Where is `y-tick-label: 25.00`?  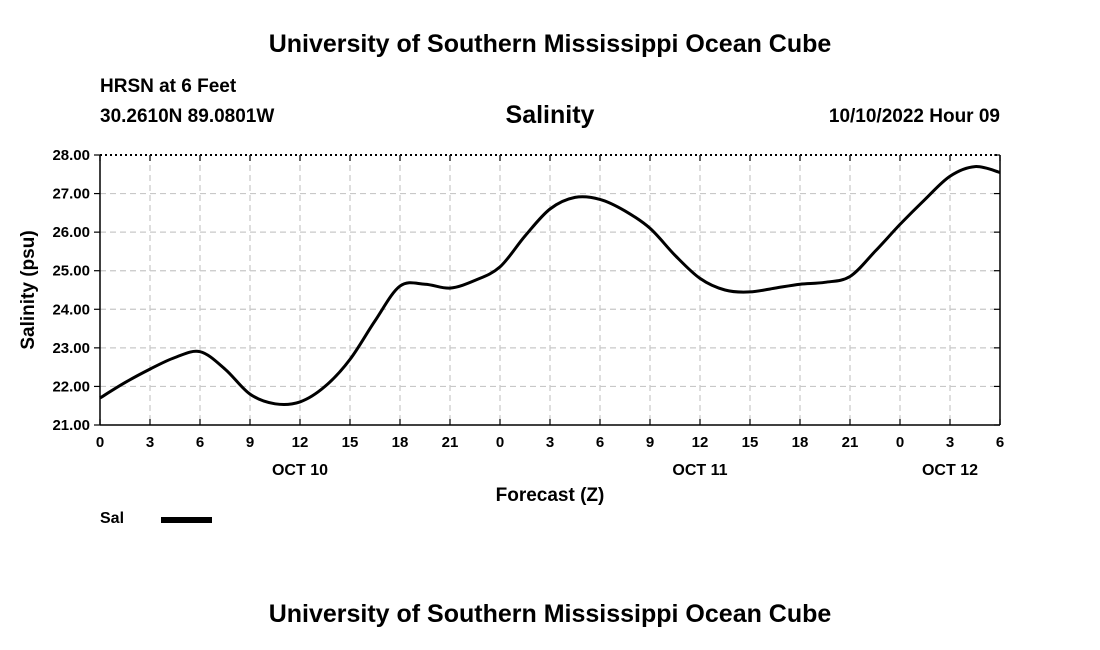 y-tick-label: 25.00 is located at coordinates (71, 271).